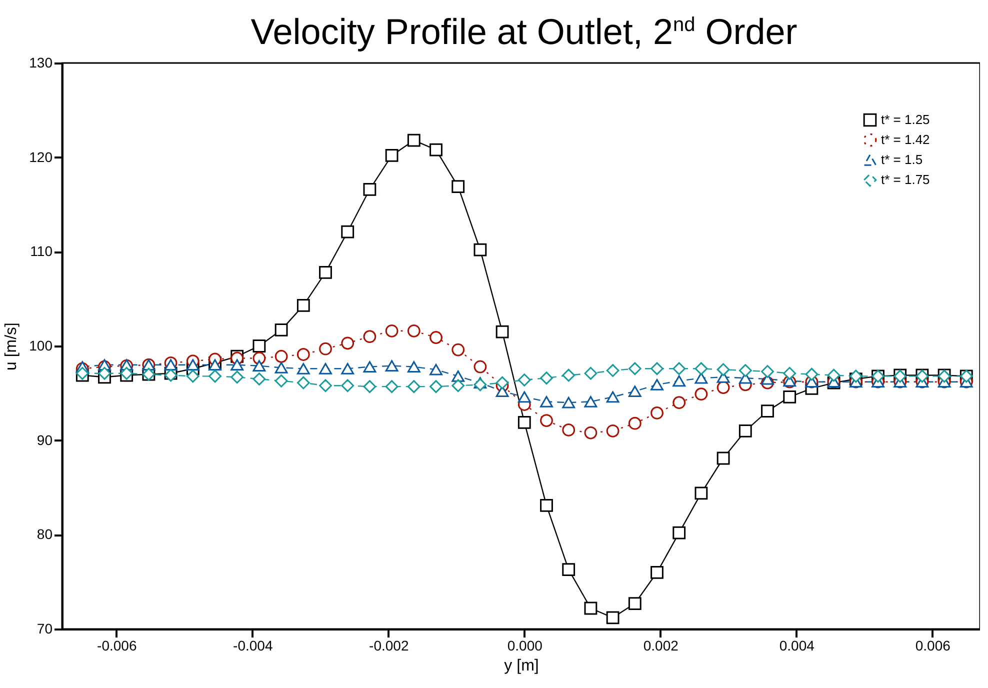  Describe the element at coordinates (41, 62) in the screenshot. I see `y-tick-label: 130` at that location.